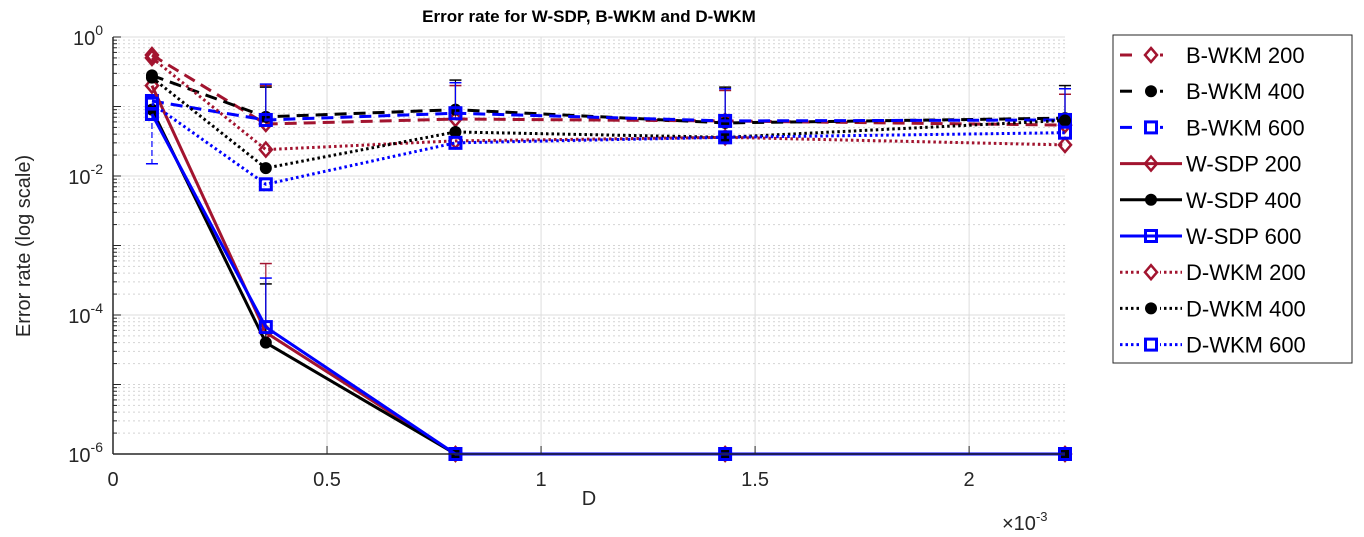  I want to click on svg-text: ×10⁻³, so click(1025, 522).